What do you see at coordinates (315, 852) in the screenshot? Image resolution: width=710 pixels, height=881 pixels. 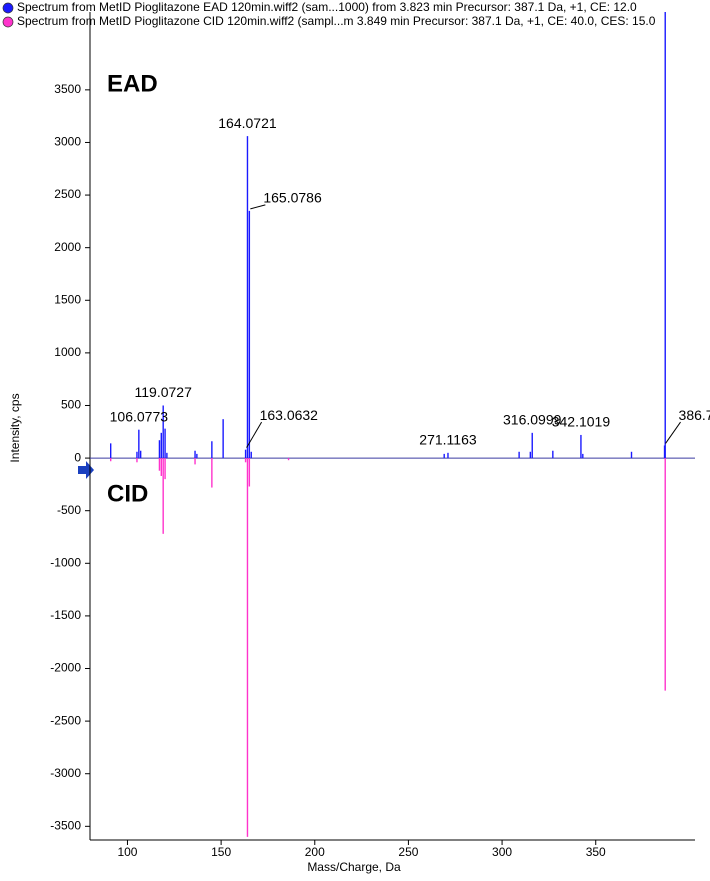 I see `x-tick-label: 200` at bounding box center [315, 852].